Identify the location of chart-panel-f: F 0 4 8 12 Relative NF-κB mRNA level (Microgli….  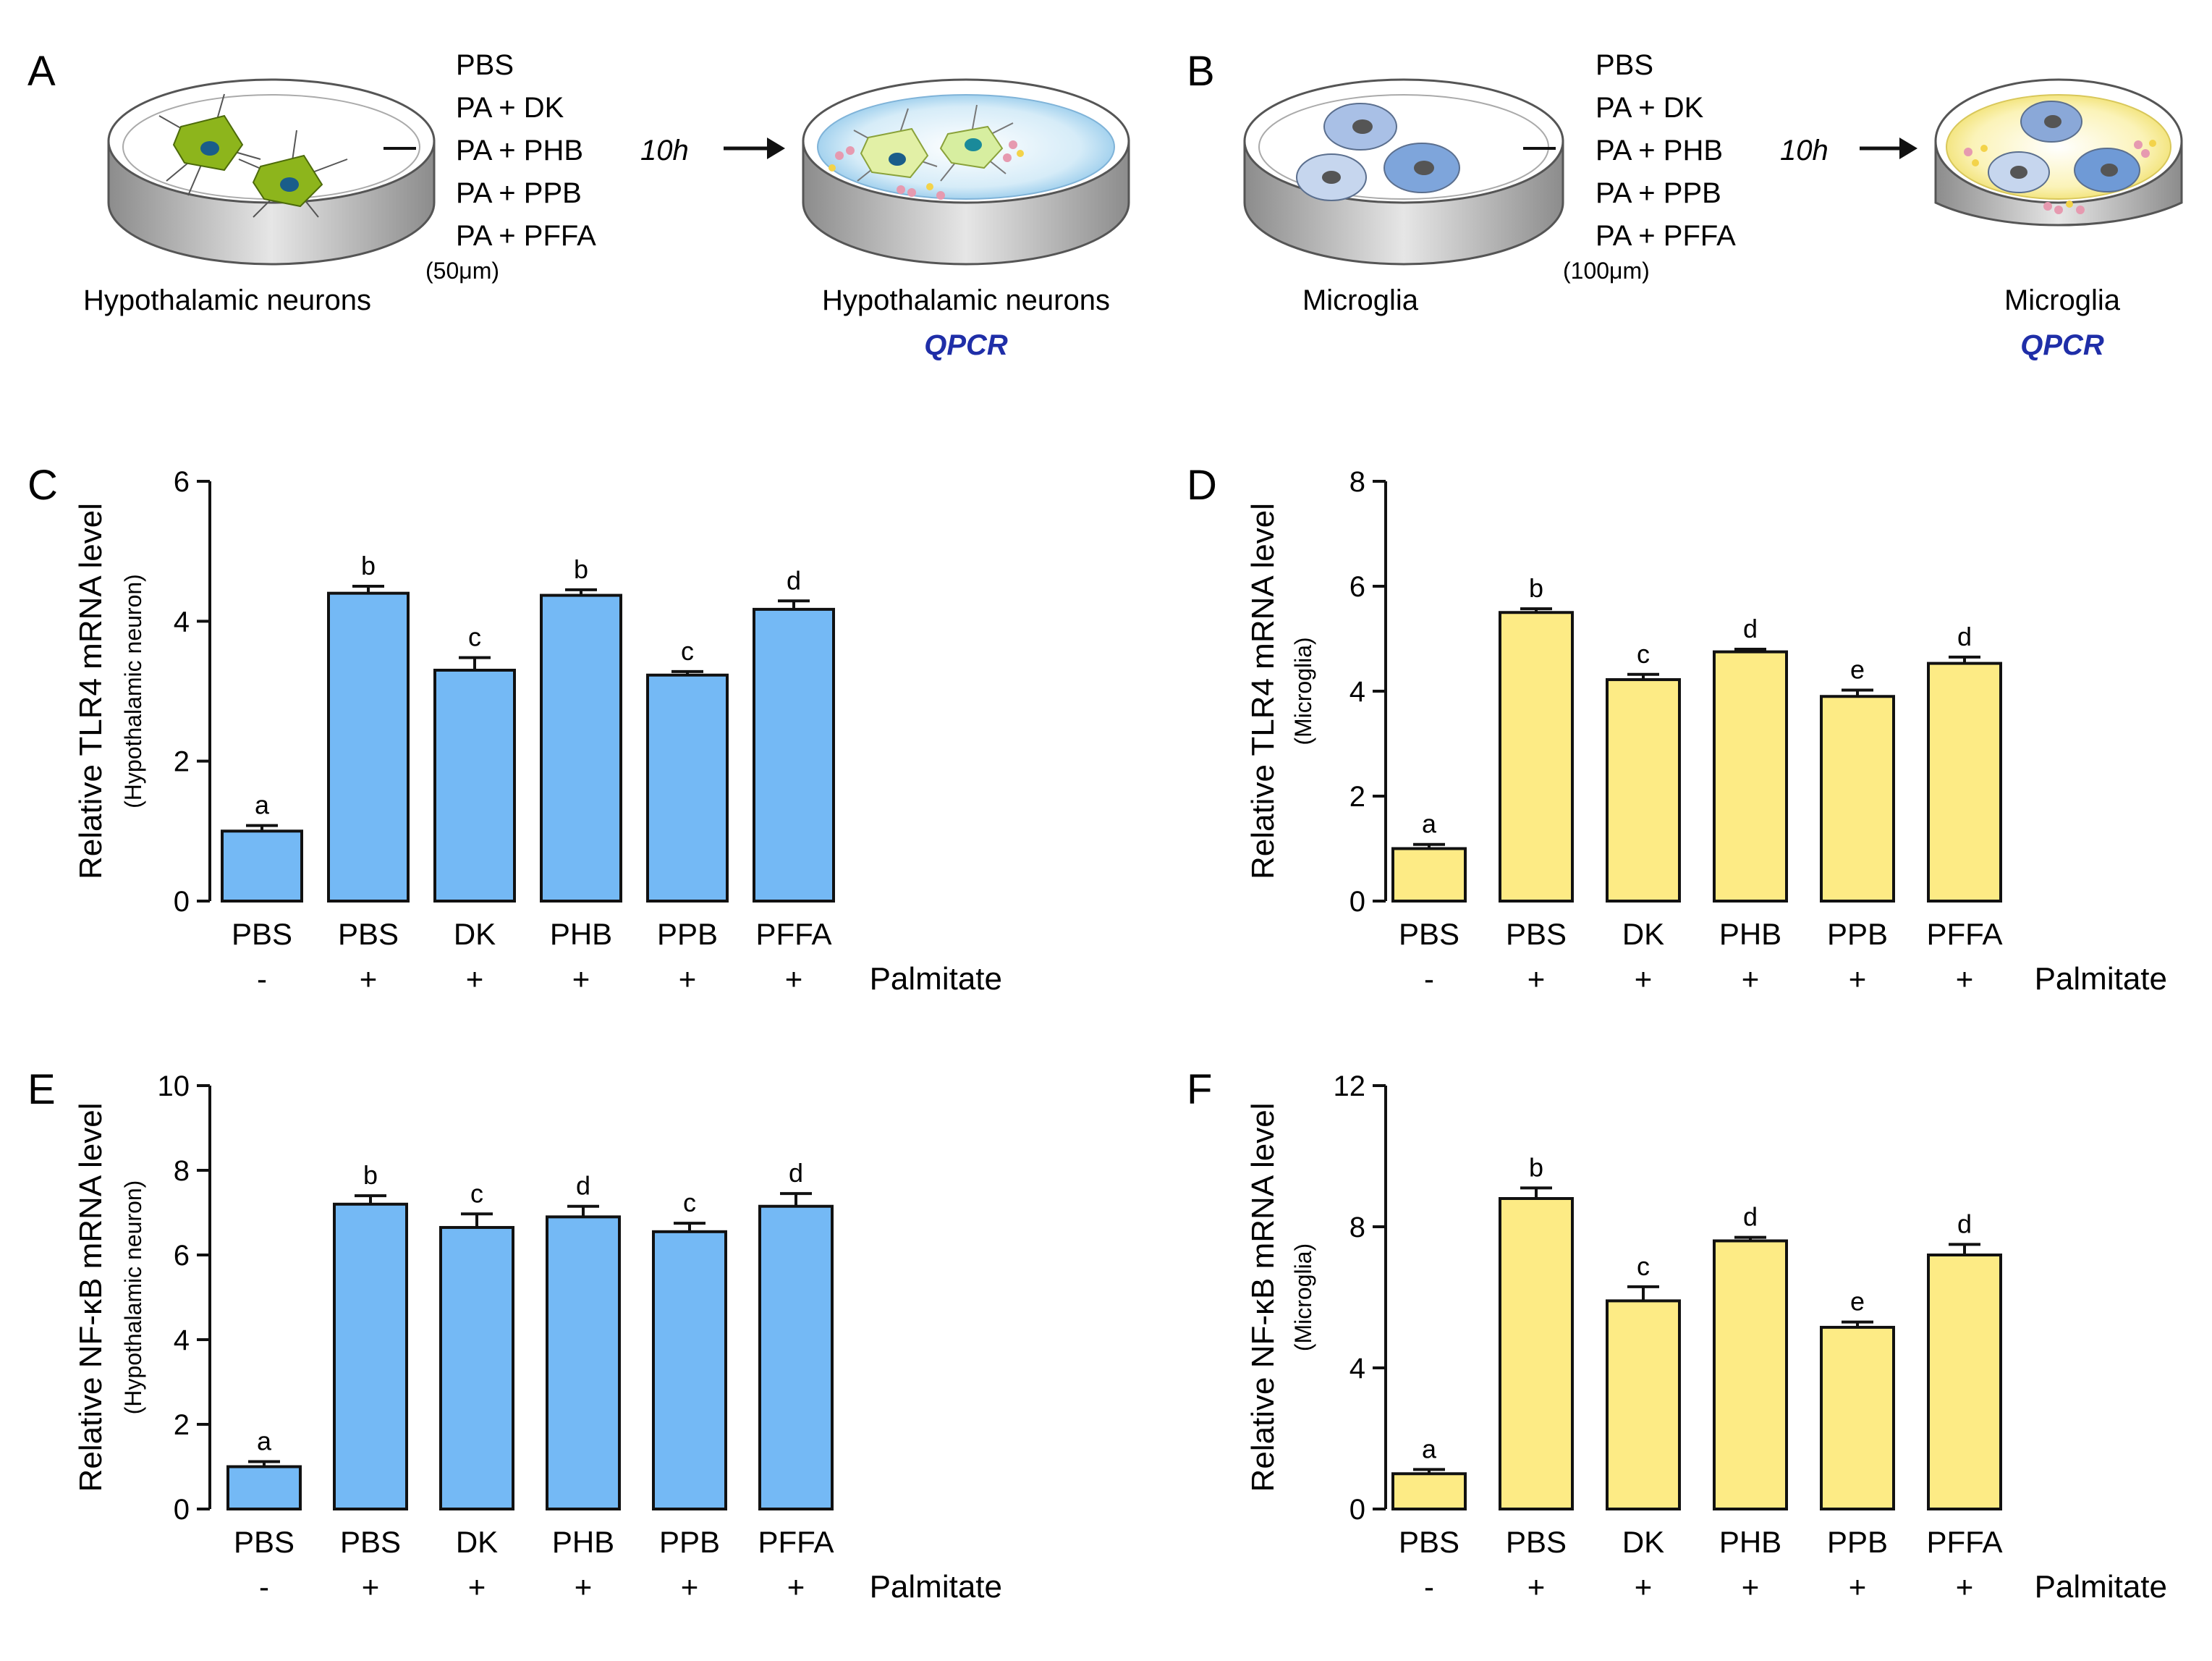
(1677, 1335).